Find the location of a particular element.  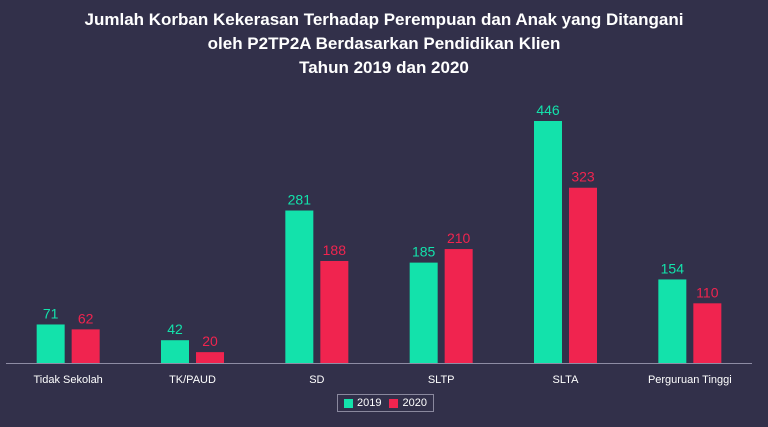

x-tick-label-5: Perguruan Tinggi is located at coordinates (690, 380).